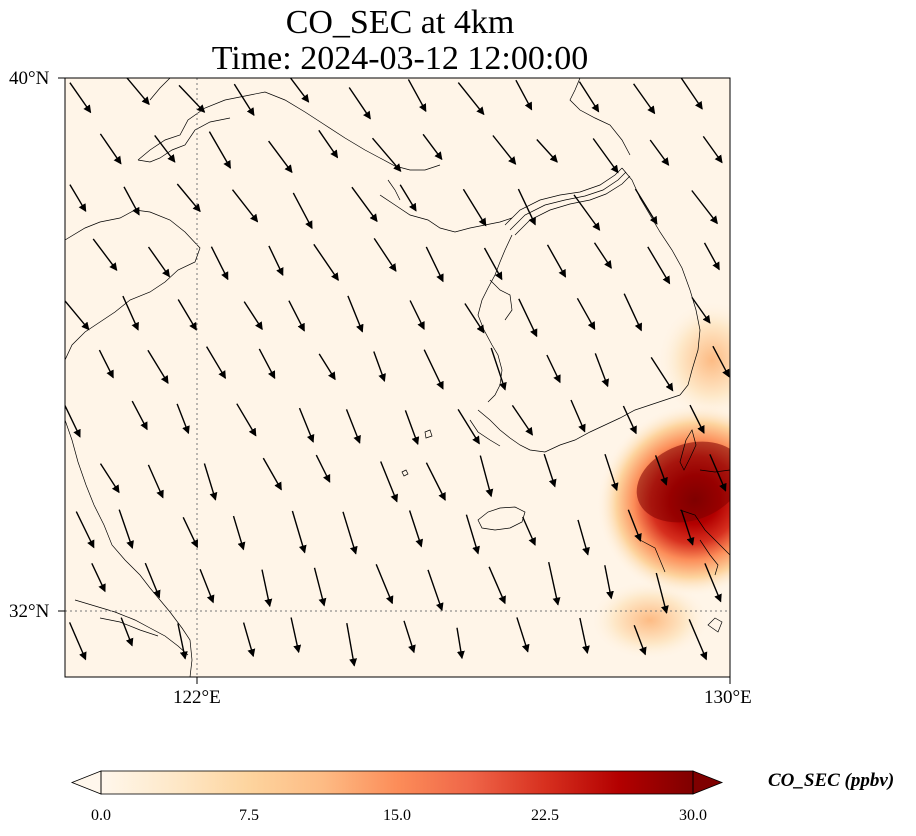 The image size is (916, 836). I want to click on colorbar-extend-low, so click(86, 782).